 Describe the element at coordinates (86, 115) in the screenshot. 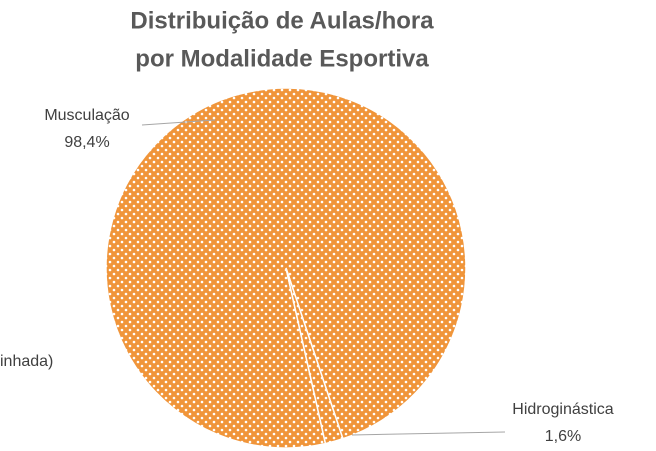

I see `data-label-name: Musculação` at that location.